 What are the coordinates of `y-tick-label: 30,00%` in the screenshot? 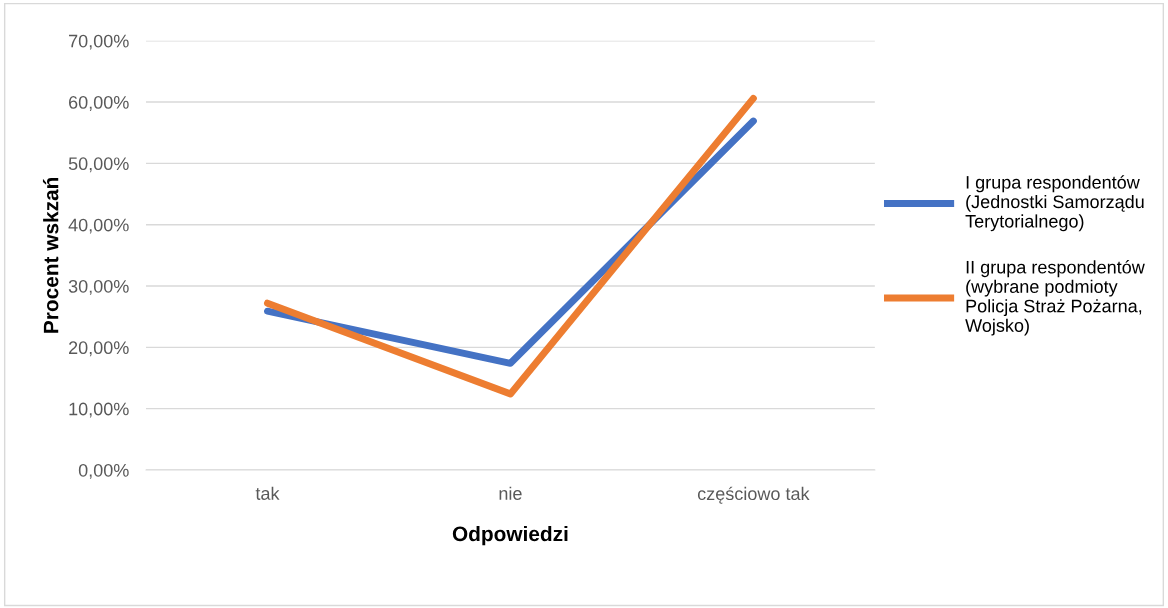 It's located at (98, 287).